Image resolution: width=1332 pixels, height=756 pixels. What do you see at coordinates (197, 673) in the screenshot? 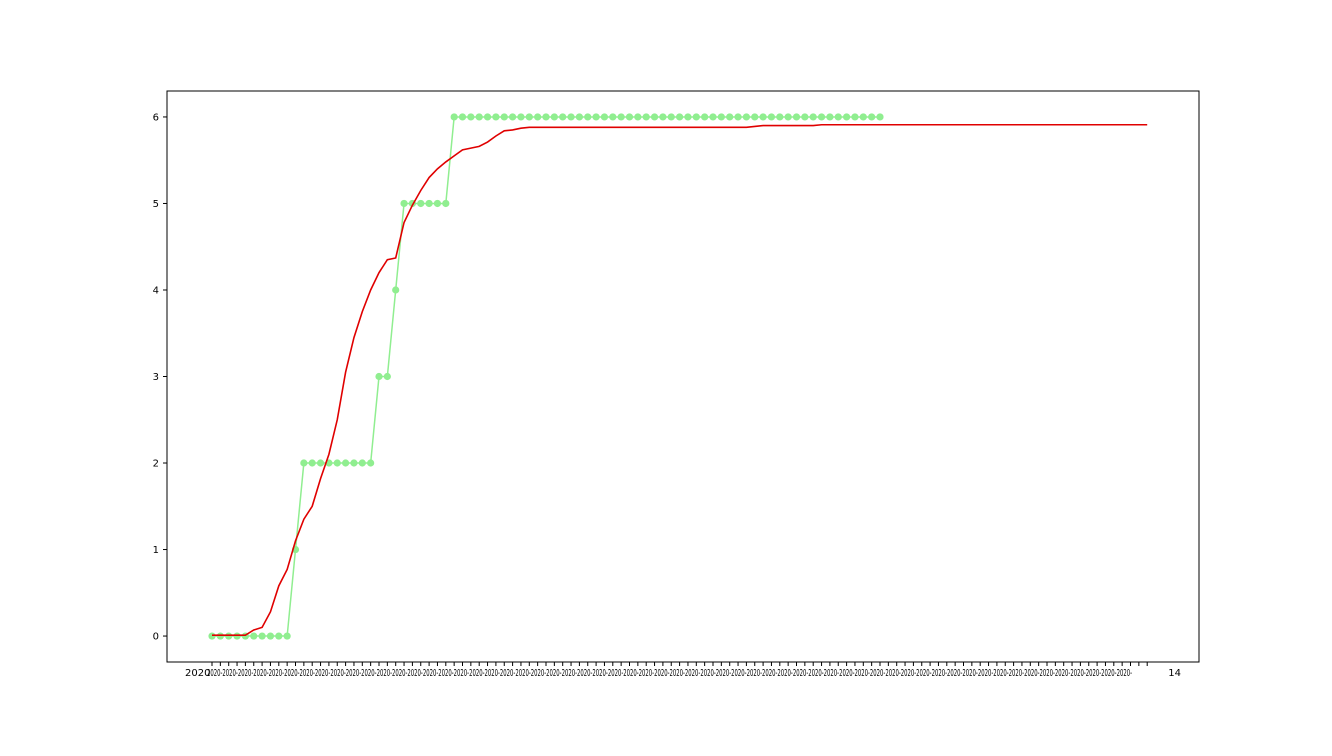
I see `x-tick-label: 2020` at bounding box center [197, 673].